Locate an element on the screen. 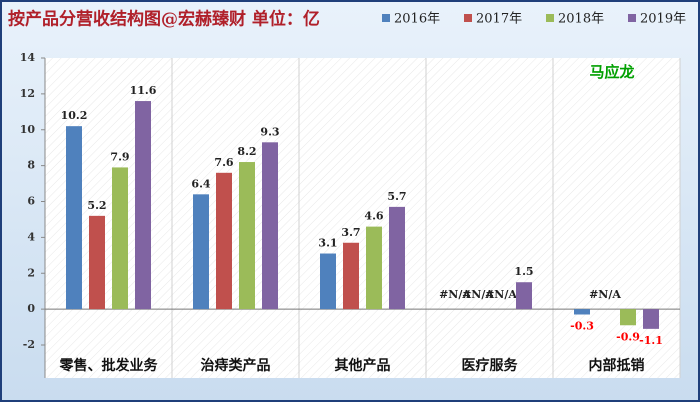  data-label: -1.1 is located at coordinates (651, 340).